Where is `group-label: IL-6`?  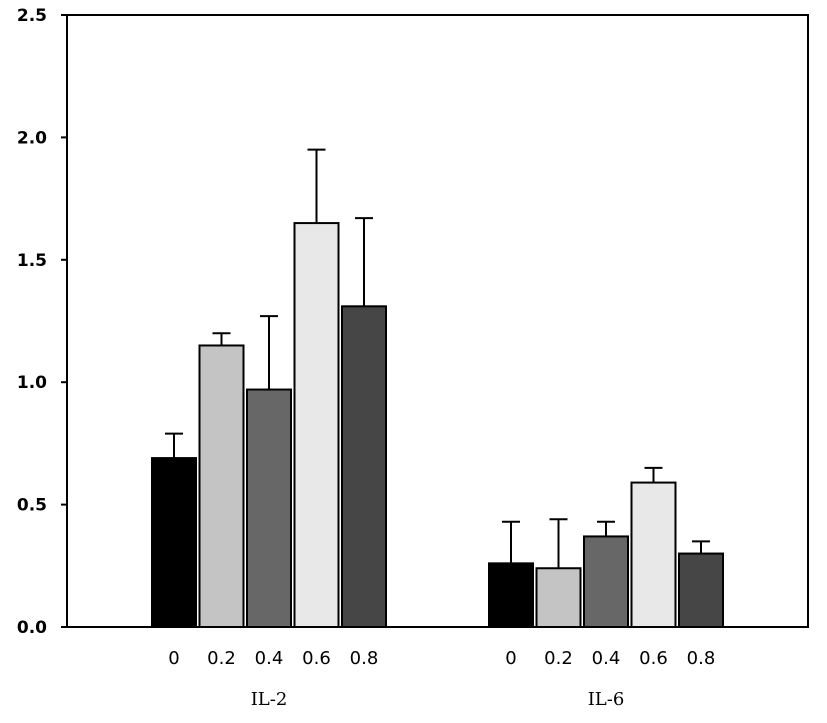
group-label: IL-6 is located at coordinates (606, 699).